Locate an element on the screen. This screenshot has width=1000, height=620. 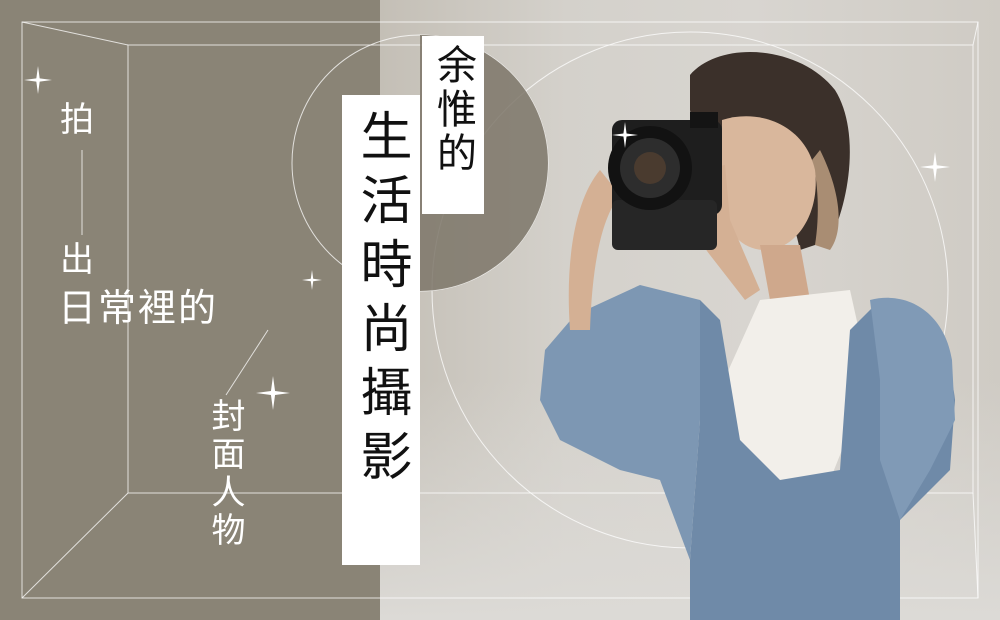
phrase-line-4: 封面人物 is located at coordinates (225, 474).